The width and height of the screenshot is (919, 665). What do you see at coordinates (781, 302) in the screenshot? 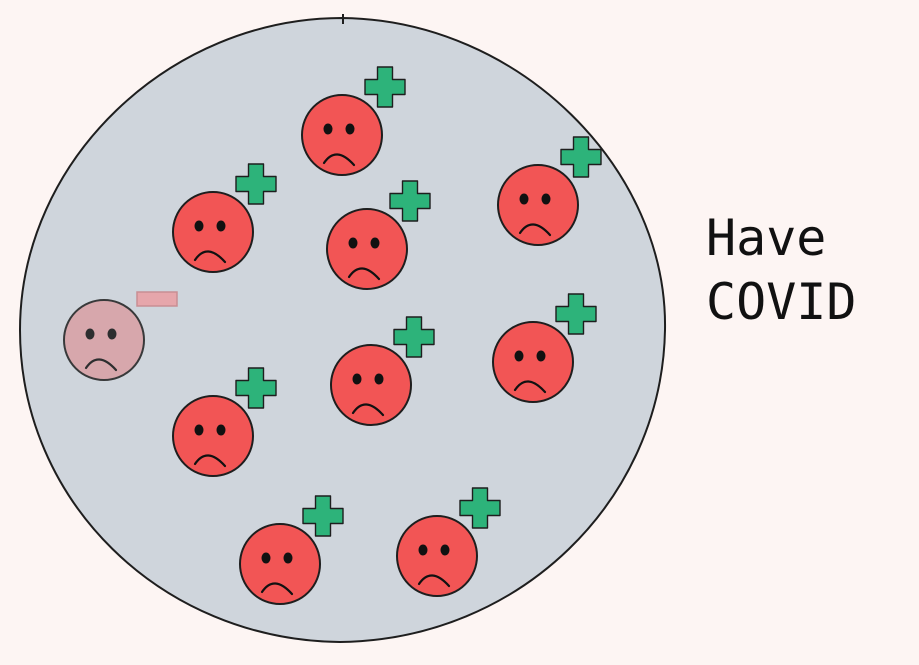
I see `label-line-covid: COVID` at bounding box center [781, 302].